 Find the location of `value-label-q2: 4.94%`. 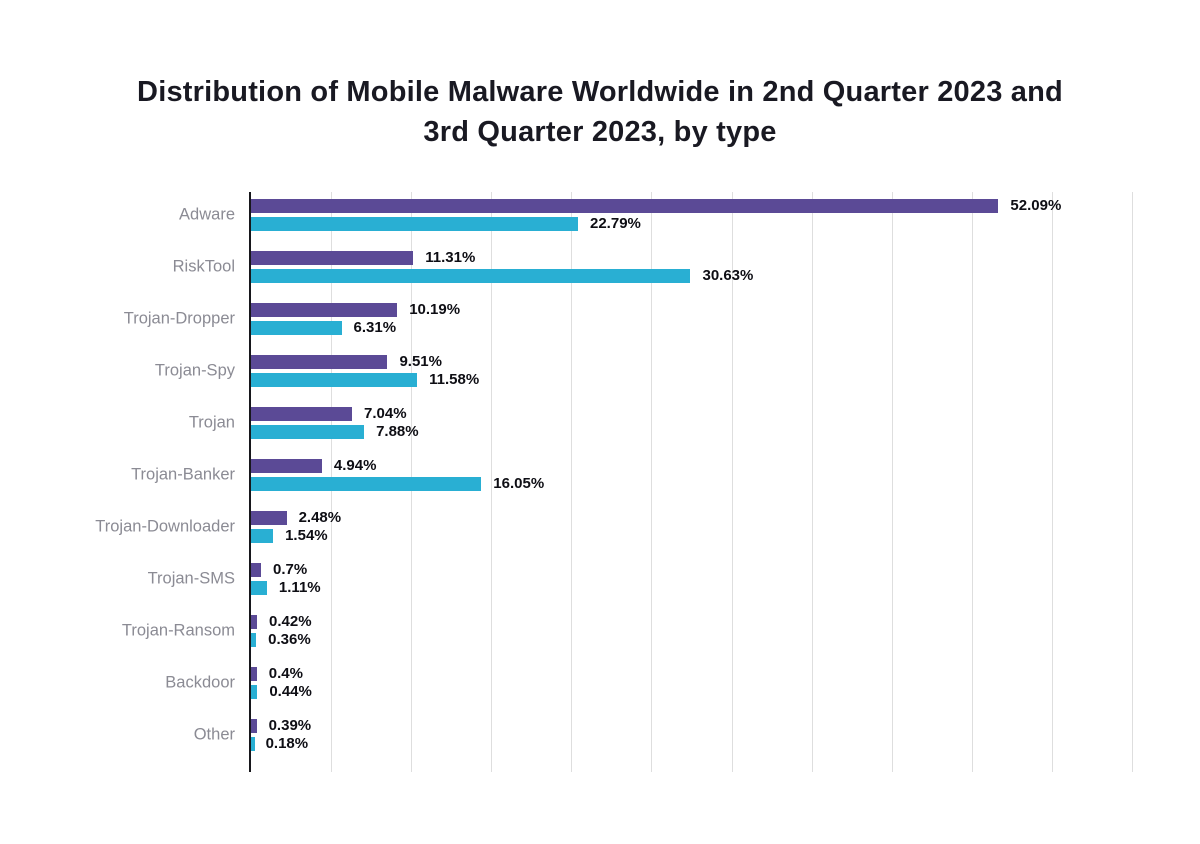

value-label-q2: 4.94% is located at coordinates (355, 465).